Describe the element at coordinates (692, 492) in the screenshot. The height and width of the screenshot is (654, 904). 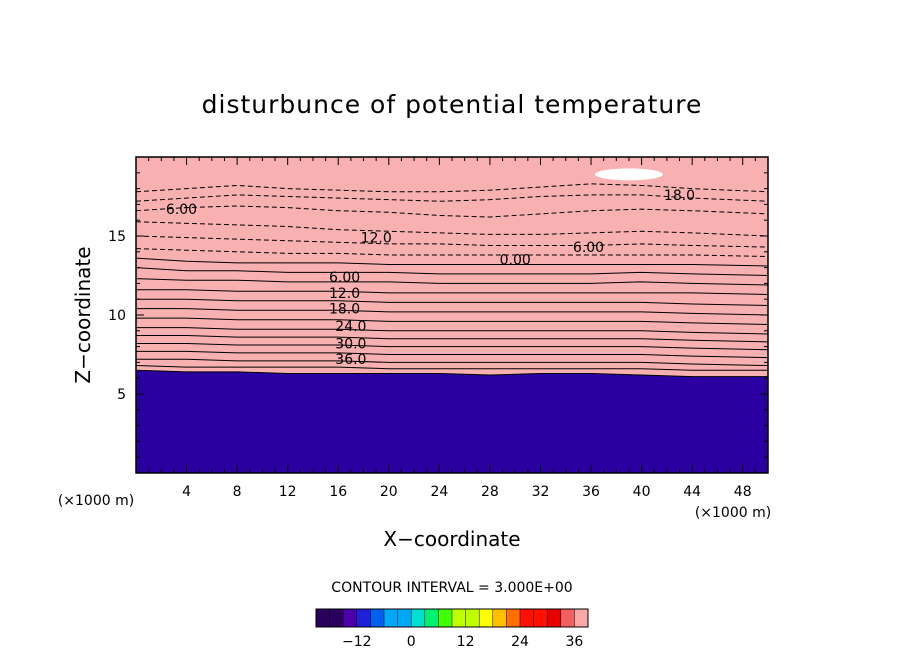
I see `x-tick-label-10: 44` at that location.